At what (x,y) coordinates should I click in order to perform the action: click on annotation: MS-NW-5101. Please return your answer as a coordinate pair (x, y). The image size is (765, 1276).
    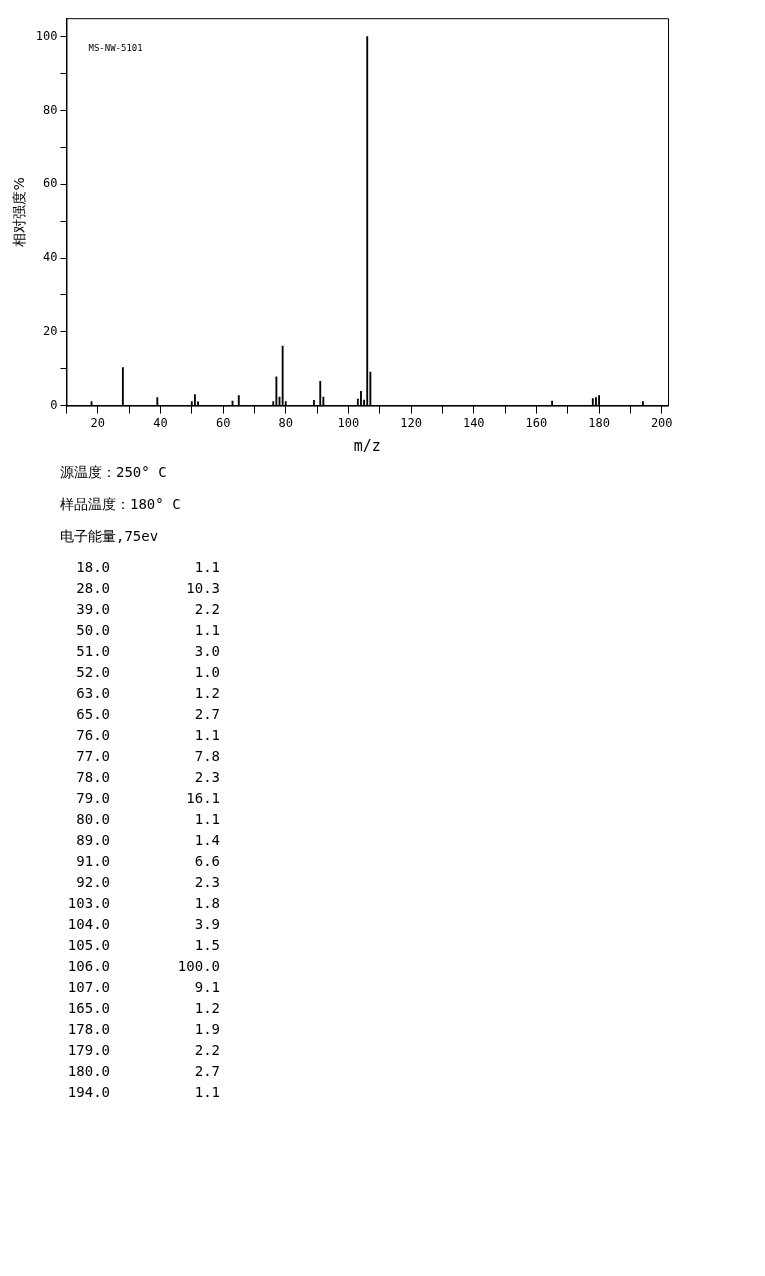
    Looking at the image, I should click on (115, 48).